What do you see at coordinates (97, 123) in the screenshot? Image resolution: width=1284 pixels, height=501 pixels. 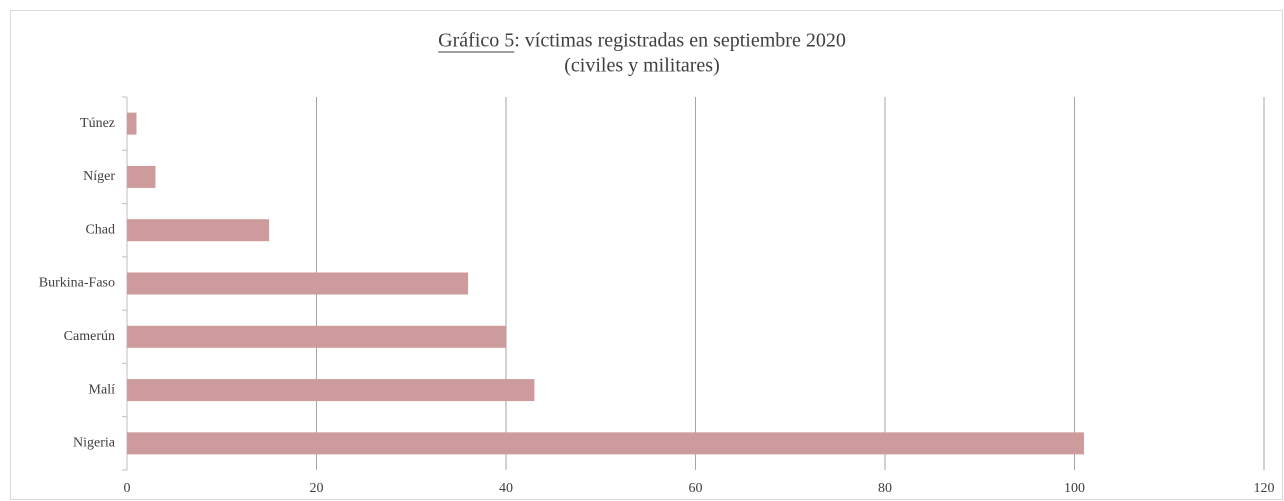 I see `y-tick-label: Túnez` at bounding box center [97, 123].